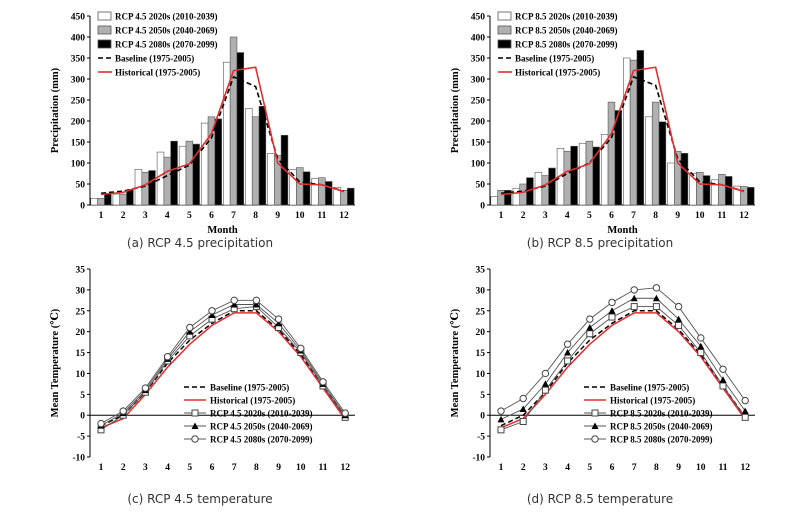 This screenshot has width=800, height=514. I want to click on x-tick-label: 12, so click(745, 468).